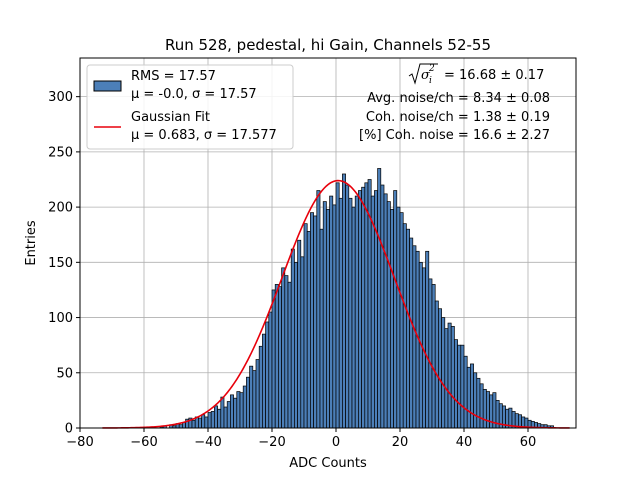  Describe the element at coordinates (336, 442) in the screenshot. I see `x-tick-label-4: 0` at that location.